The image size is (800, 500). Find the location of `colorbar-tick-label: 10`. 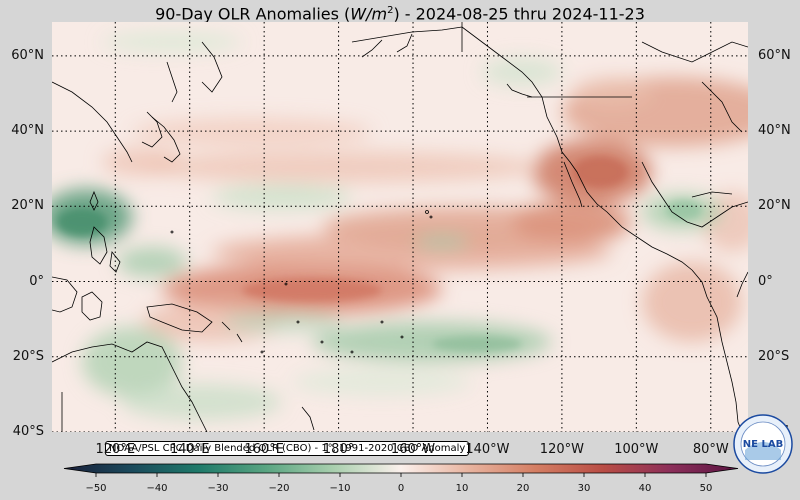

colorbar-tick-label: 10 is located at coordinates (462, 488).